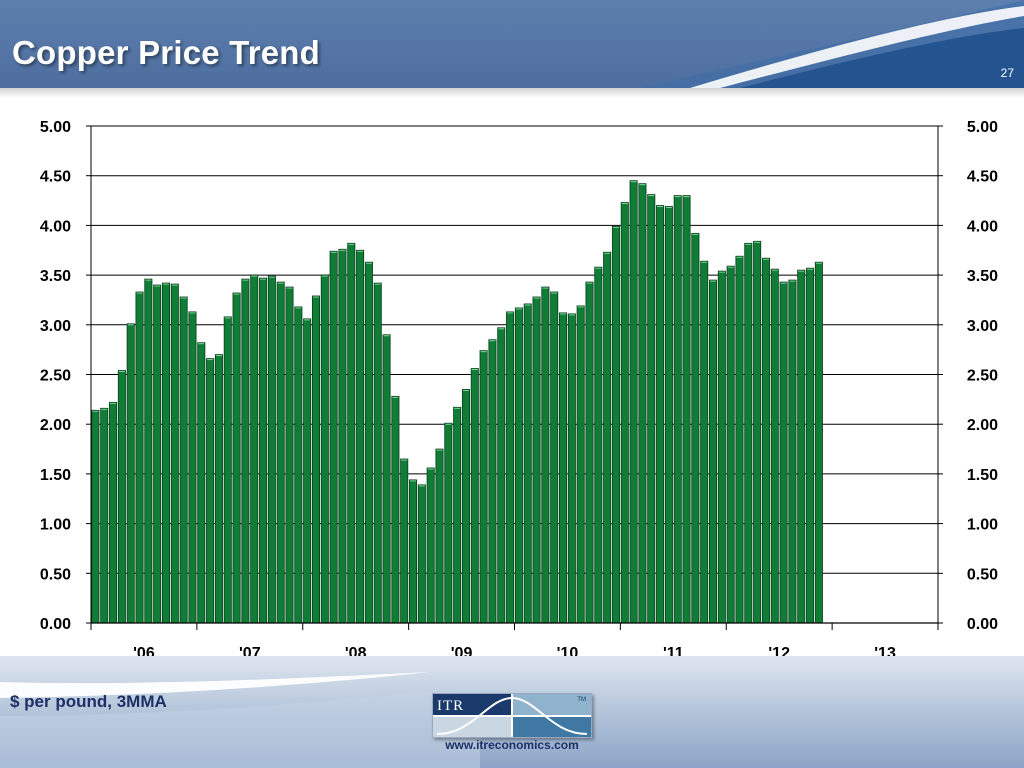  Describe the element at coordinates (55, 624) in the screenshot. I see `y-tick-label-left: 0.00` at that location.